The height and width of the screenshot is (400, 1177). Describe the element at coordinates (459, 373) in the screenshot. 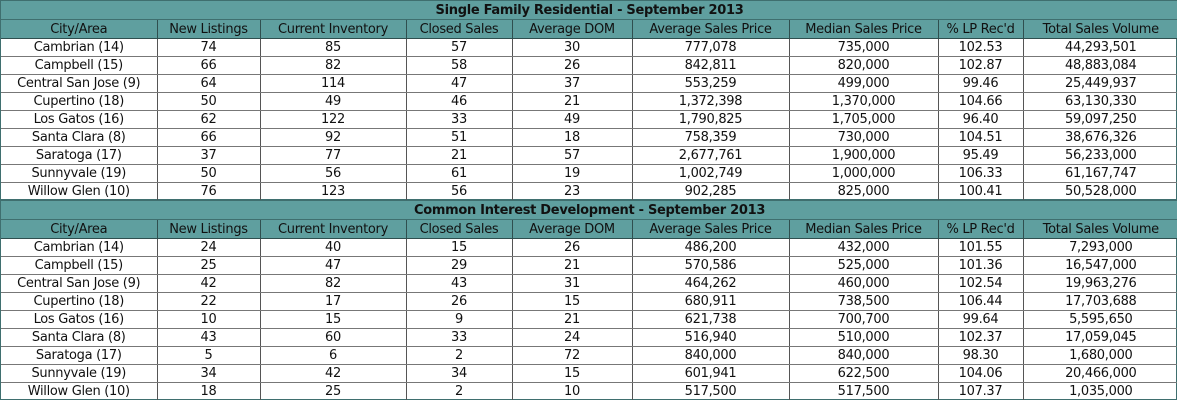

I see `value-cell: 34` at that location.